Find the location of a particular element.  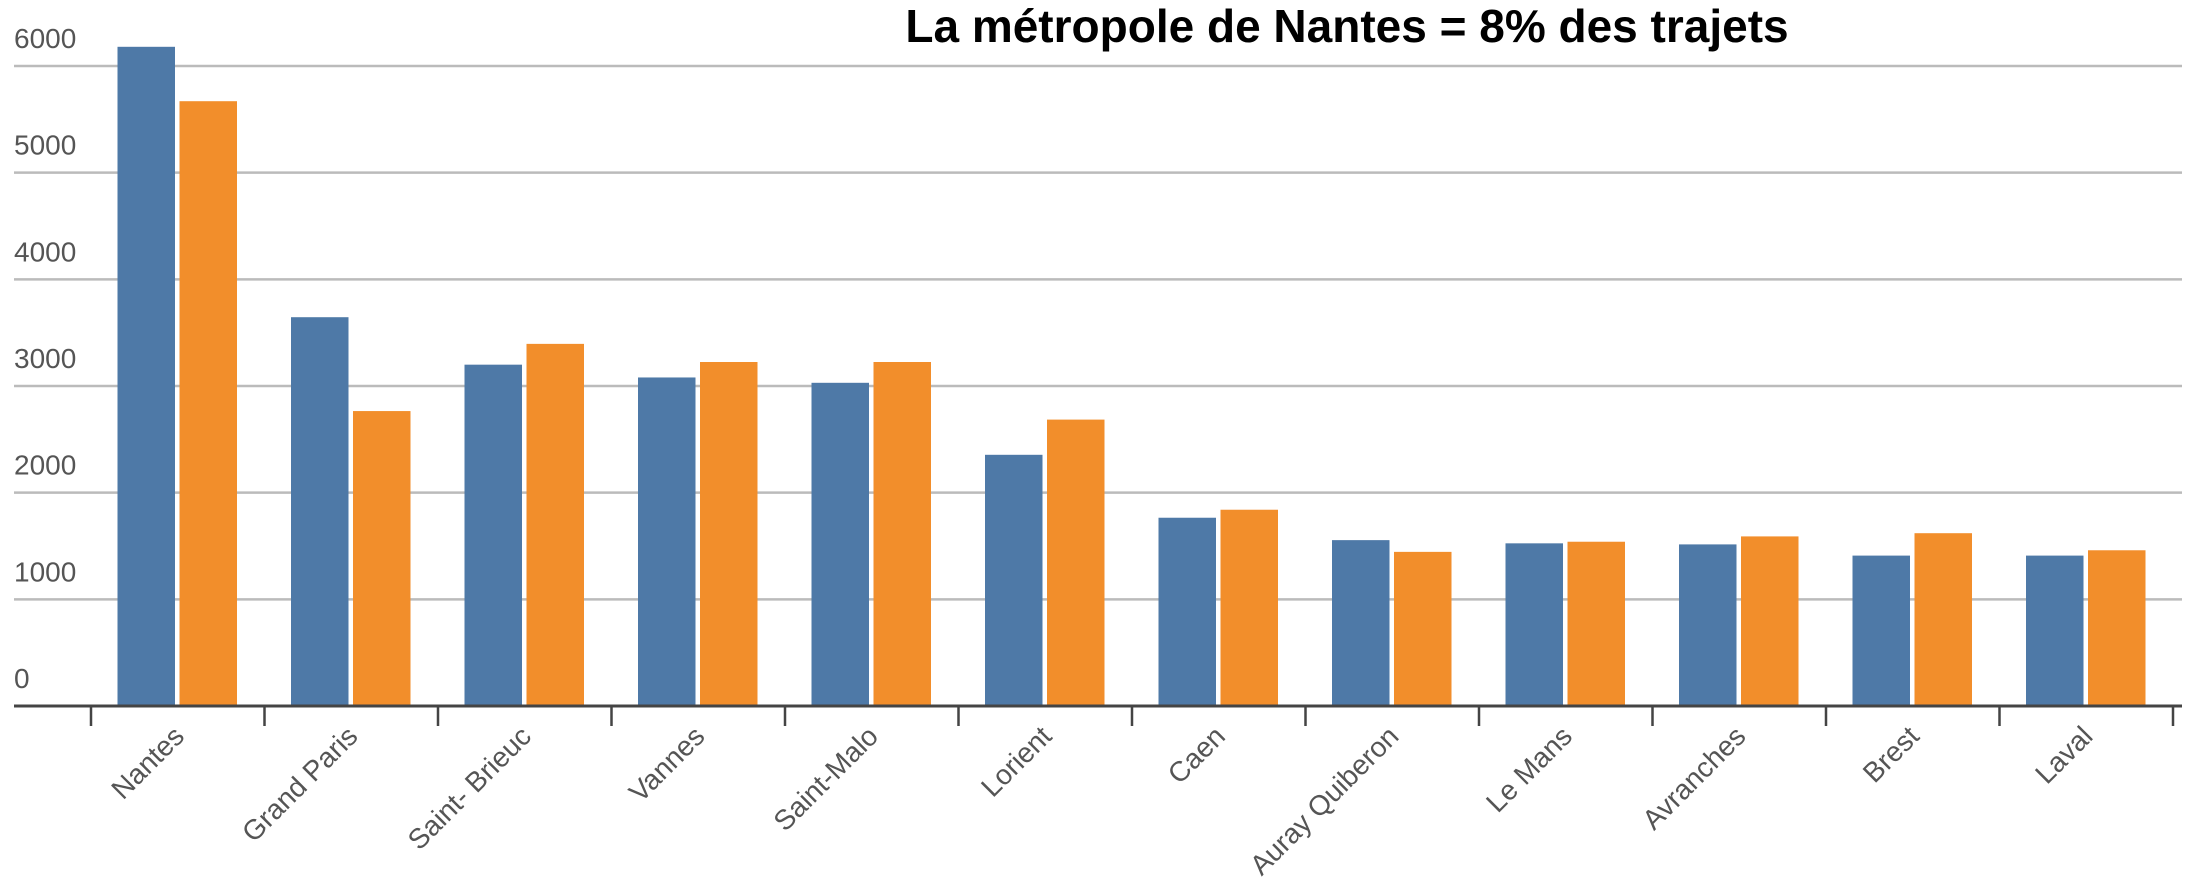

chart-title: La métropole de Nantes = 8% des trajets is located at coordinates (1346, 26).